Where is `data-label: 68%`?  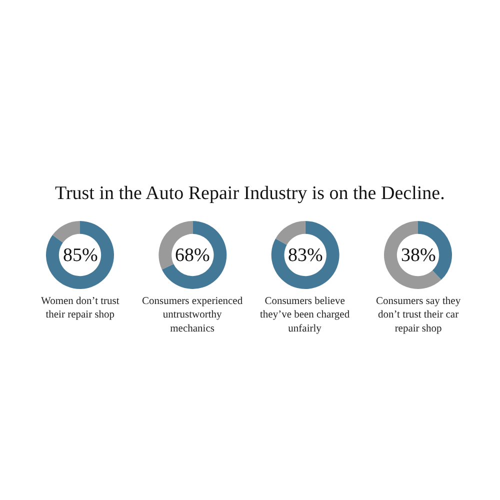 data-label: 68% is located at coordinates (192, 255).